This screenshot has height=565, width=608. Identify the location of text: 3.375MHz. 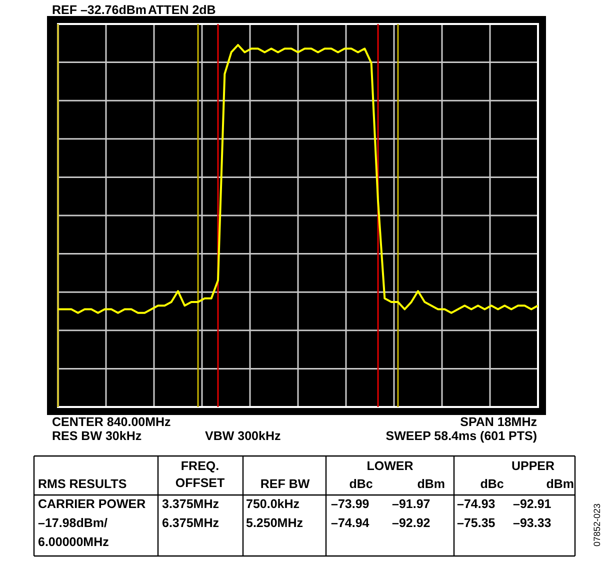
(190, 504).